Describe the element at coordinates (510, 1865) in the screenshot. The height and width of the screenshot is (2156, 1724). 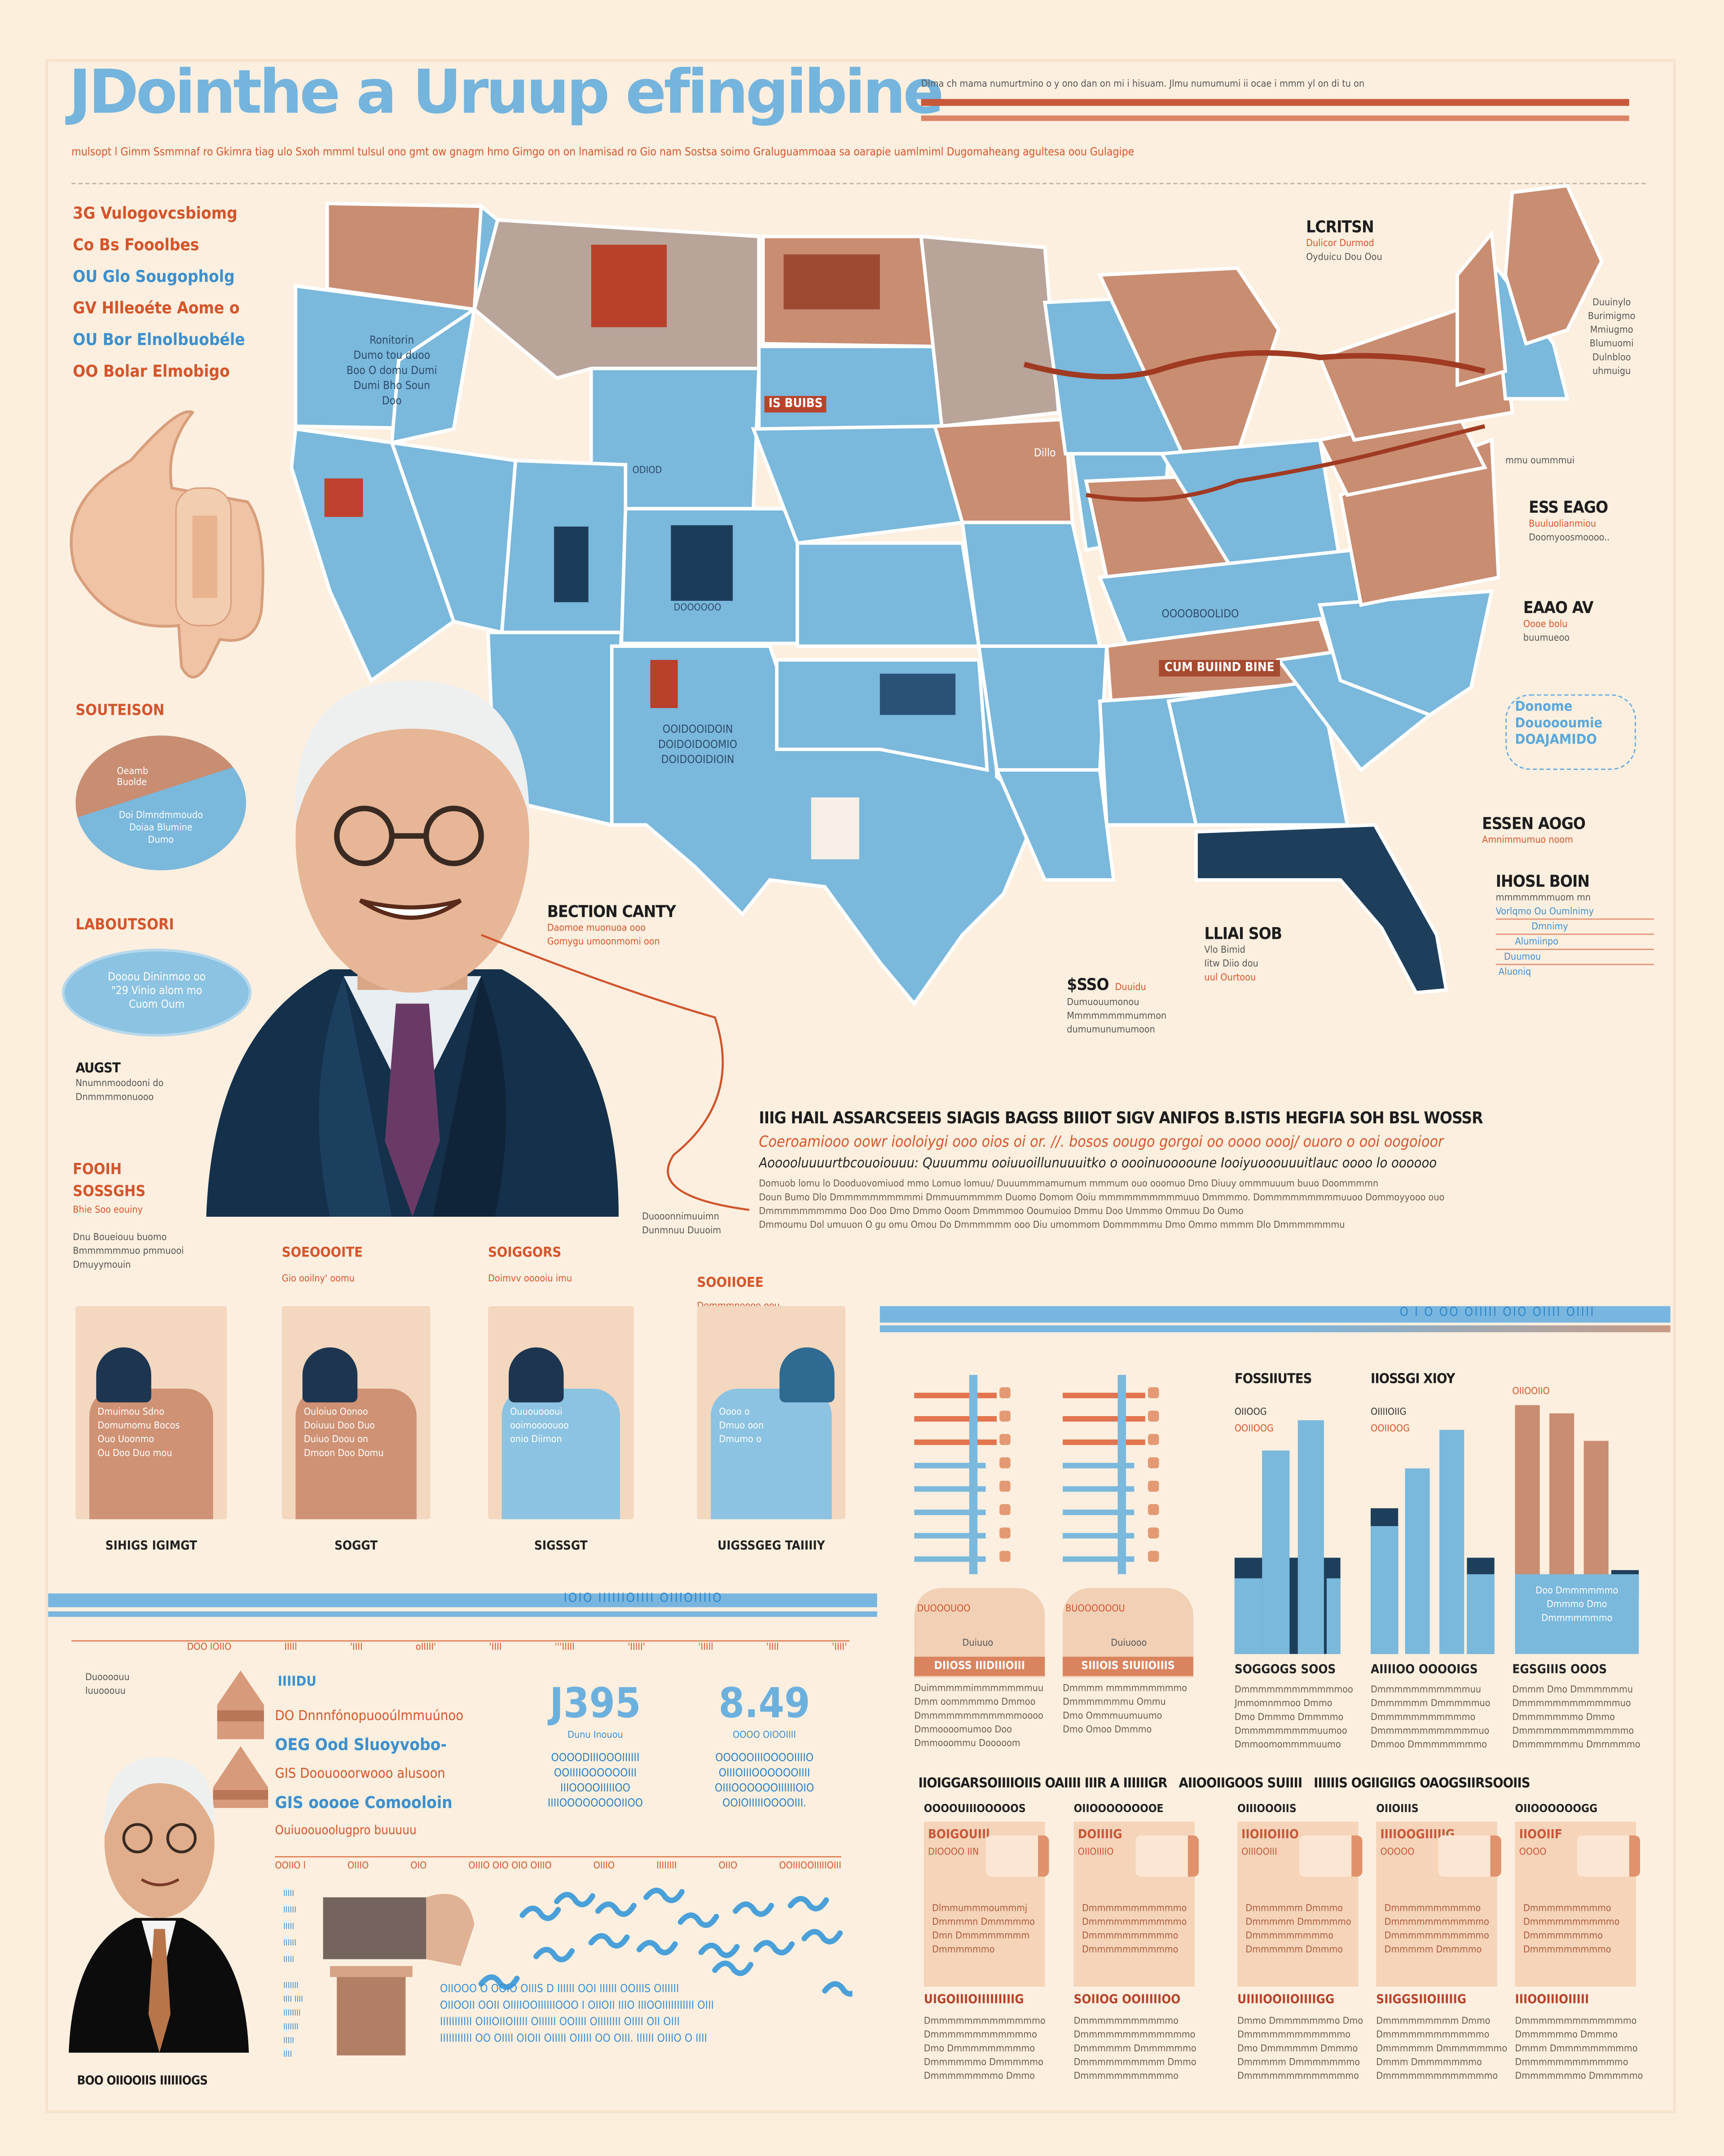
I see `tick-label: OIIIO OIO OIO OIIIO` at that location.